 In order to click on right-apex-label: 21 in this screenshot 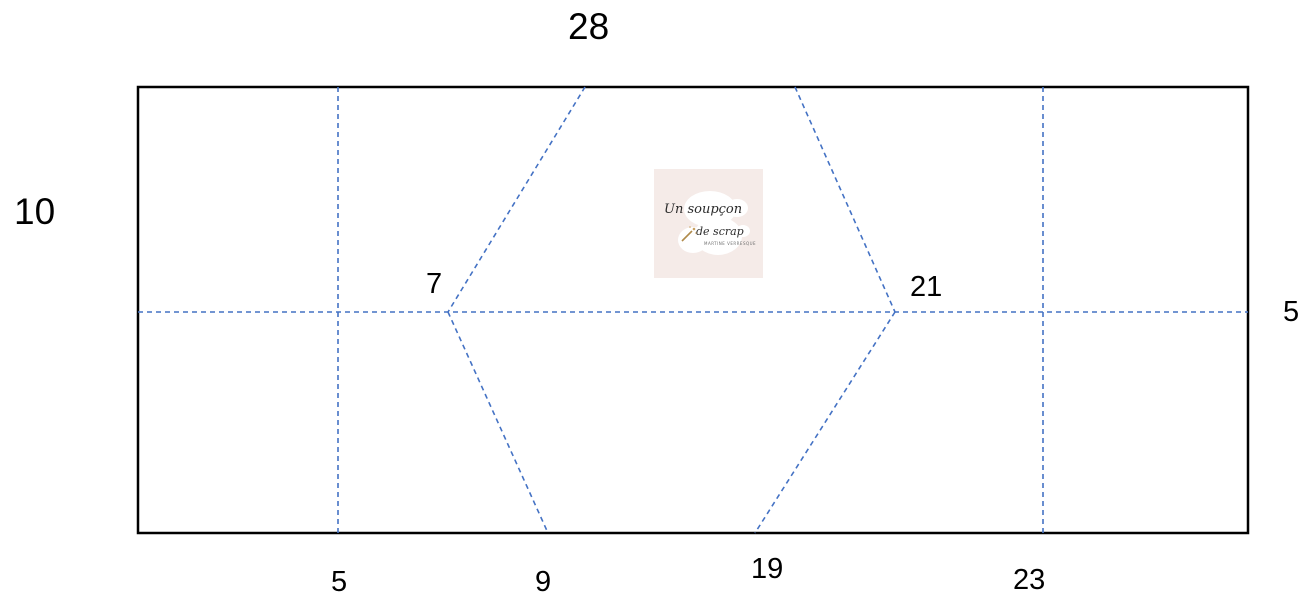, I will do `click(926, 287)`.